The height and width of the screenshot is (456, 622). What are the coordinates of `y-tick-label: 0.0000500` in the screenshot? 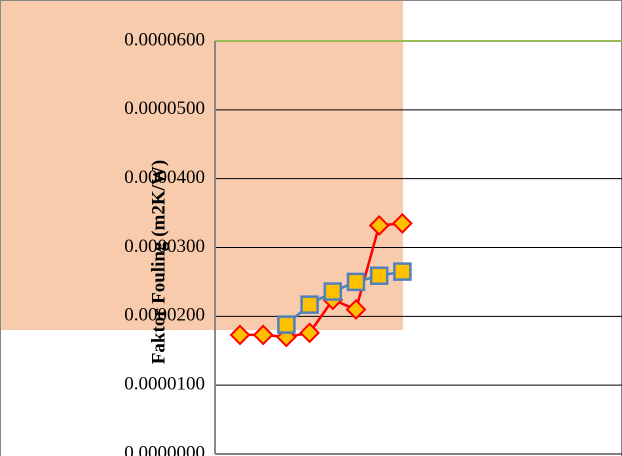 It's located at (164, 108).